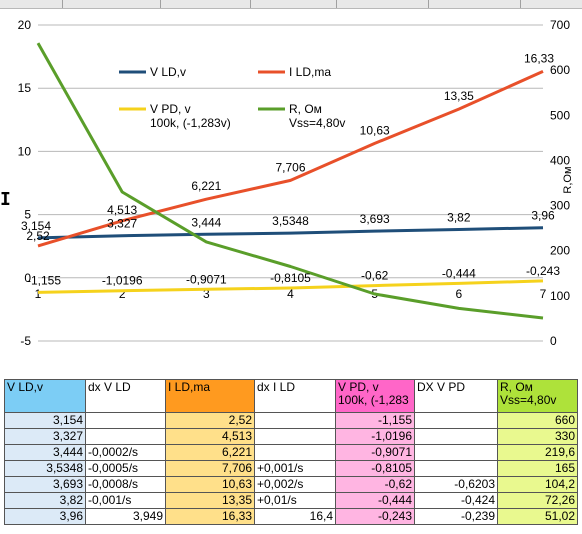 The image size is (582, 534). What do you see at coordinates (45, 468) in the screenshot?
I see `table-cell: 3,5348` at bounding box center [45, 468].